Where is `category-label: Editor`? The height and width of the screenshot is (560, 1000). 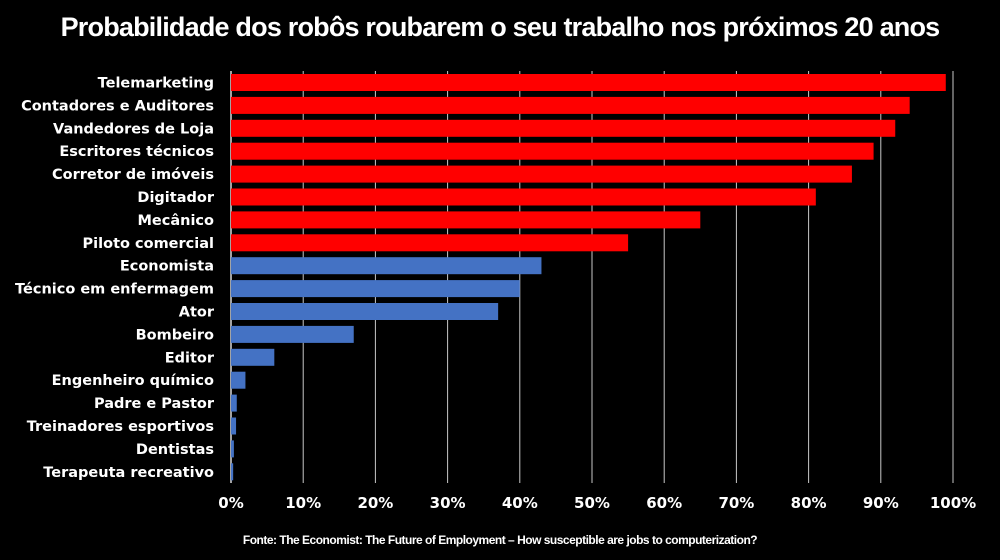 category-label: Editor is located at coordinates (190, 358).